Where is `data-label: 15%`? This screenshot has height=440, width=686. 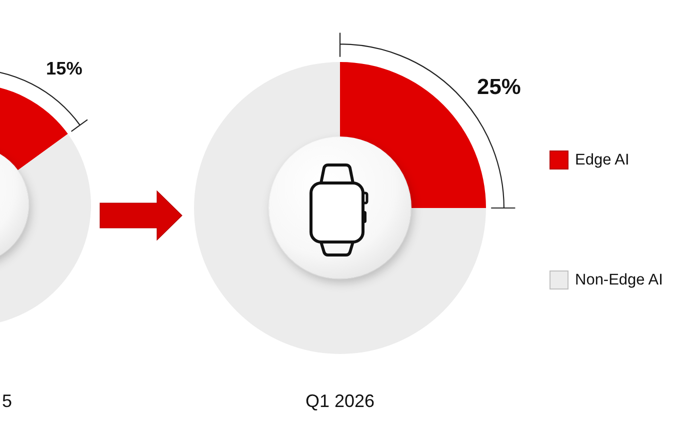 data-label: 15% is located at coordinates (64, 68).